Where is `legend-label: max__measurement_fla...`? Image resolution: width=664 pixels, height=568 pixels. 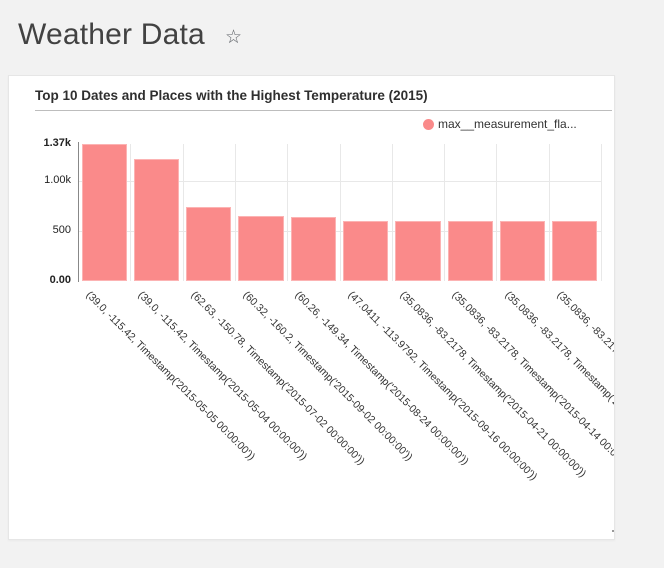
legend-label: max__measurement_fla... is located at coordinates (507, 124).